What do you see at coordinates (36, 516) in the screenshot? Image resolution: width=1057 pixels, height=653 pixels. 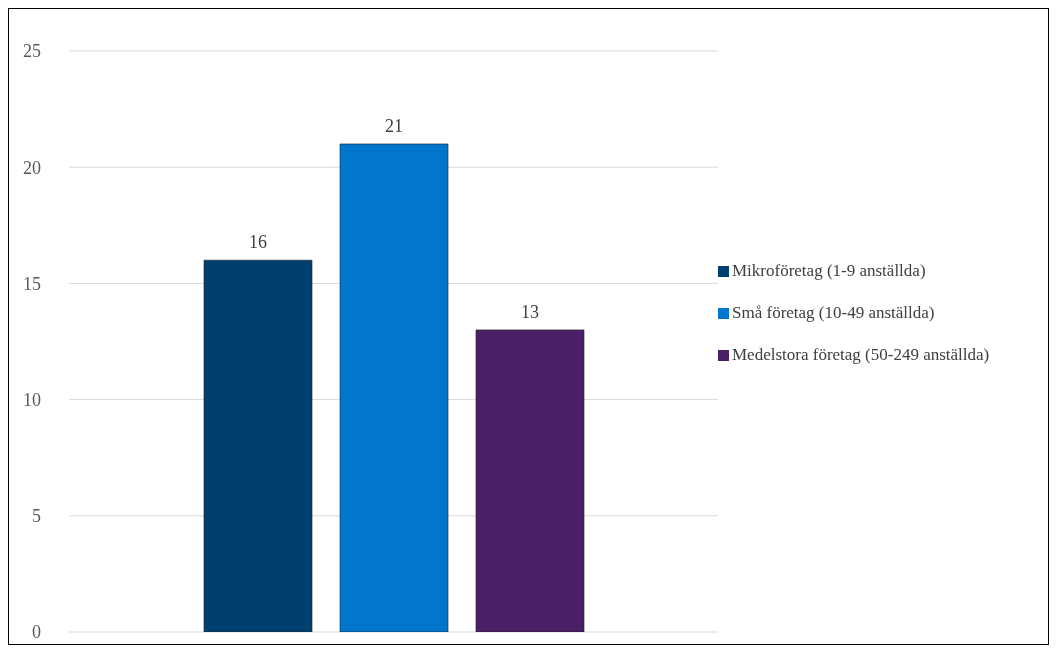 I see `y-tick-label: 5` at bounding box center [36, 516].